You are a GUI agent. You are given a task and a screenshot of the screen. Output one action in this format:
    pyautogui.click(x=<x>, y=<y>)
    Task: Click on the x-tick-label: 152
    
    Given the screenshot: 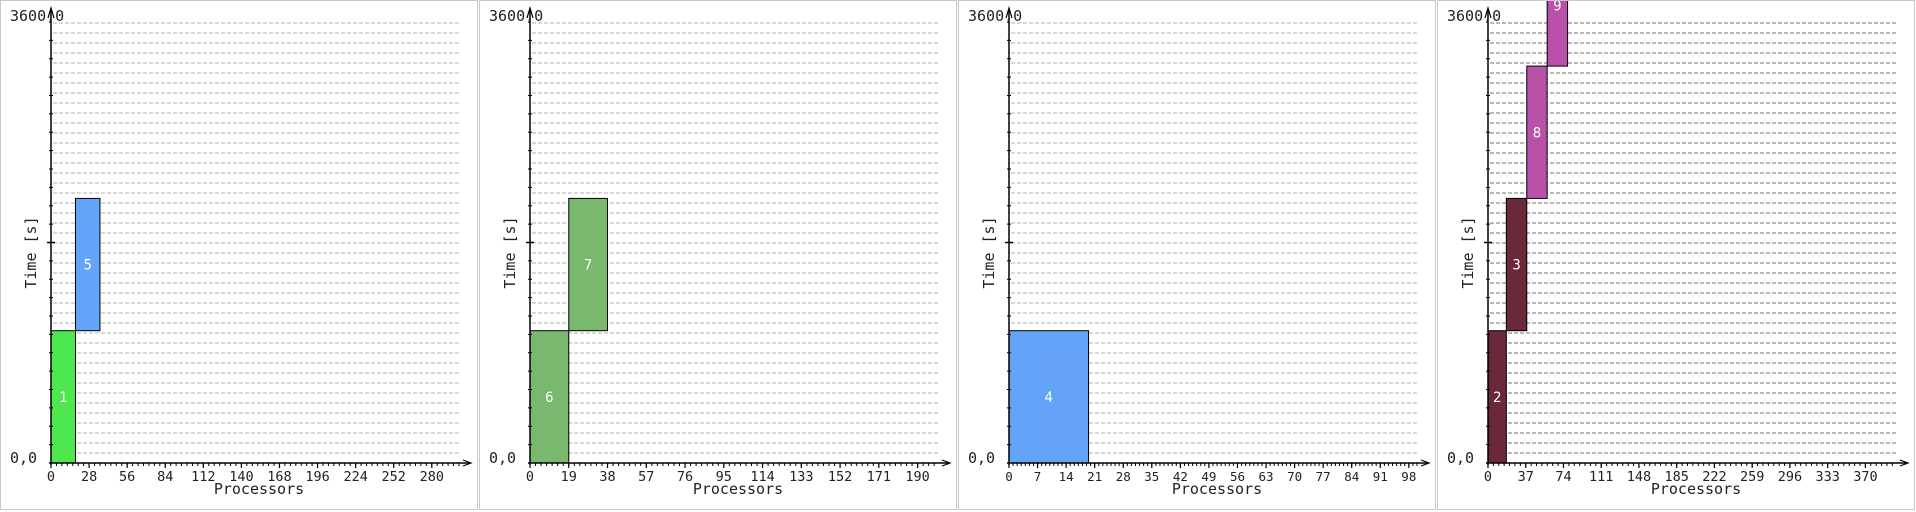 What is the action you would take?
    pyautogui.click(x=840, y=477)
    